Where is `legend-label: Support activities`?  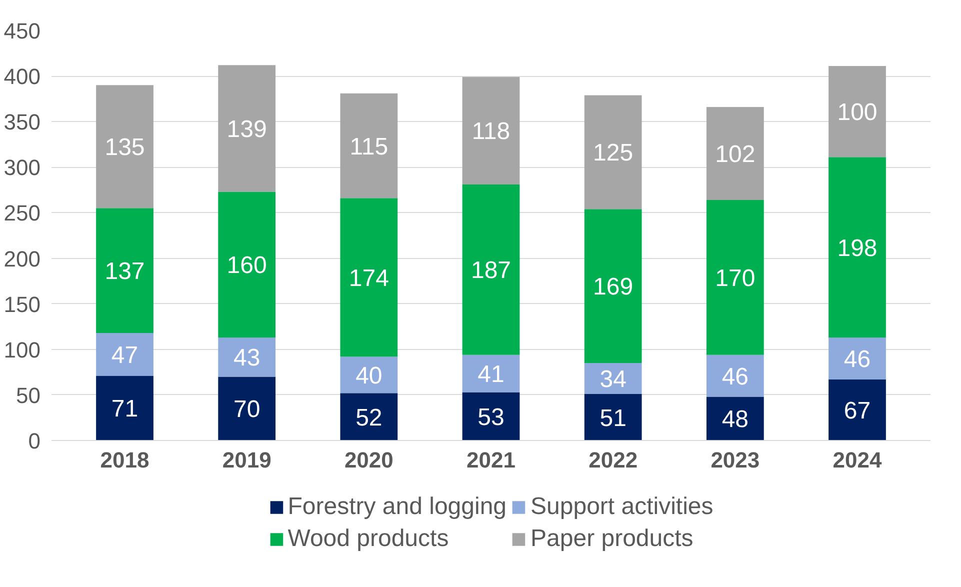 legend-label: Support activities is located at coordinates (622, 506).